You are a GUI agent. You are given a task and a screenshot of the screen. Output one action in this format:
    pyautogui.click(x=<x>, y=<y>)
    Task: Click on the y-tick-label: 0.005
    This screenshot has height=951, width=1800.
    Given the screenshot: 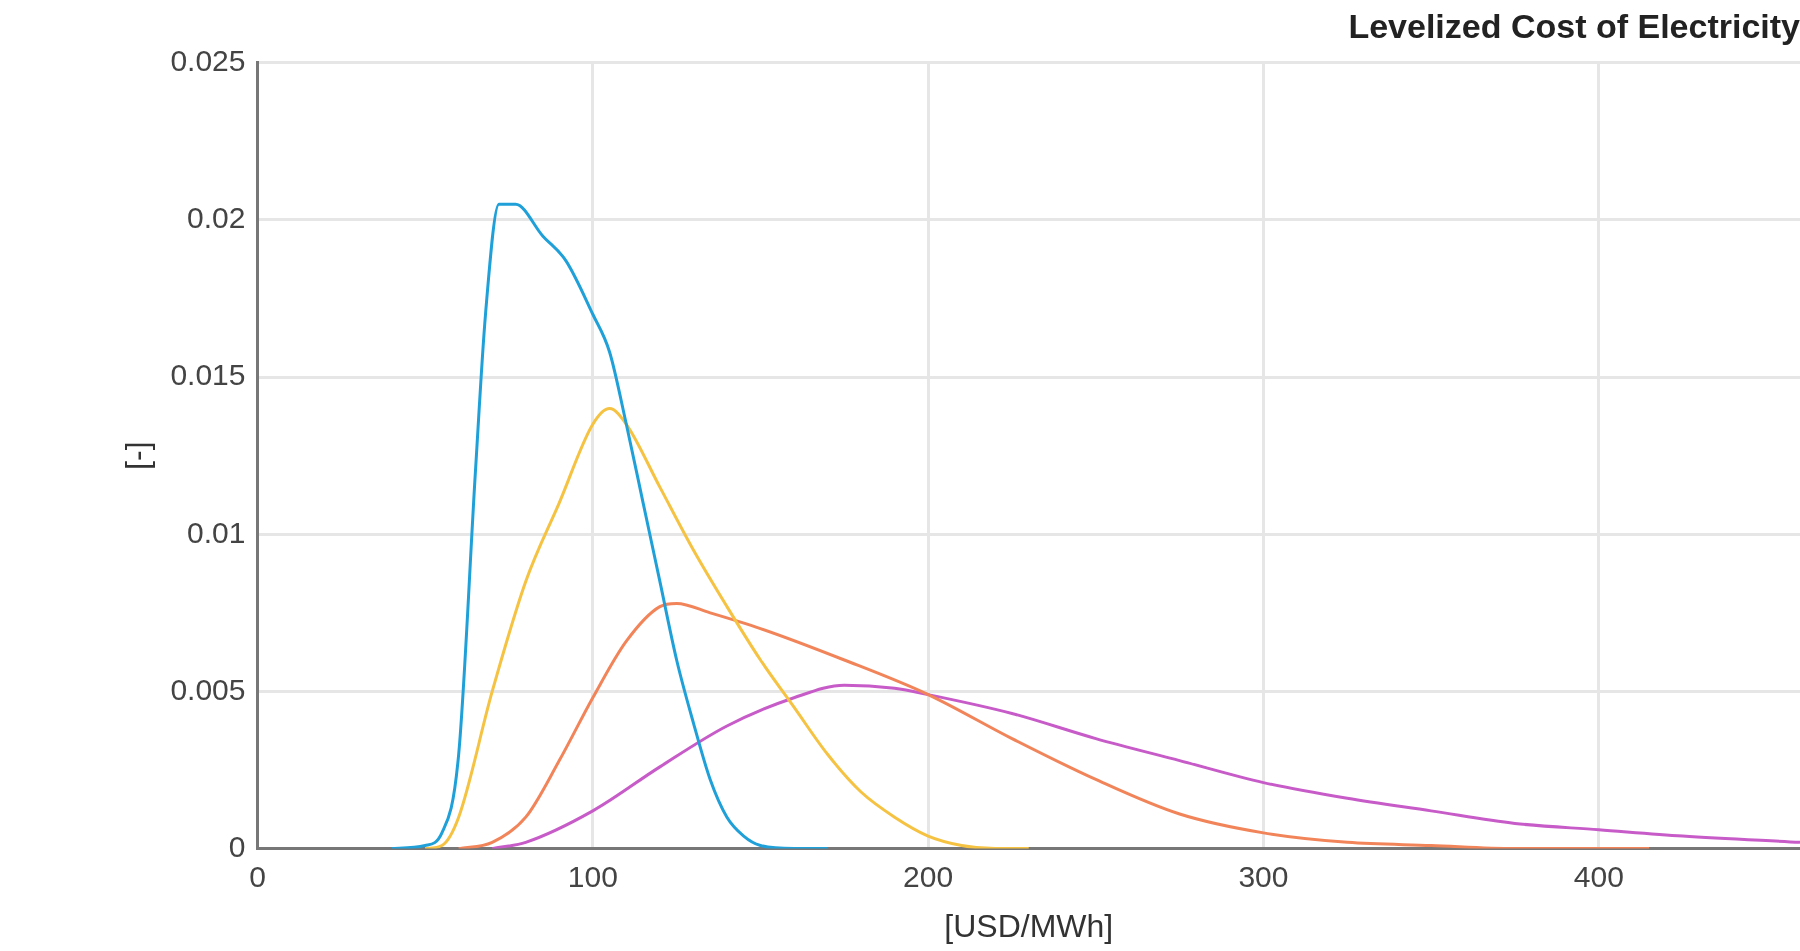 What is the action you would take?
    pyautogui.click(x=208, y=689)
    